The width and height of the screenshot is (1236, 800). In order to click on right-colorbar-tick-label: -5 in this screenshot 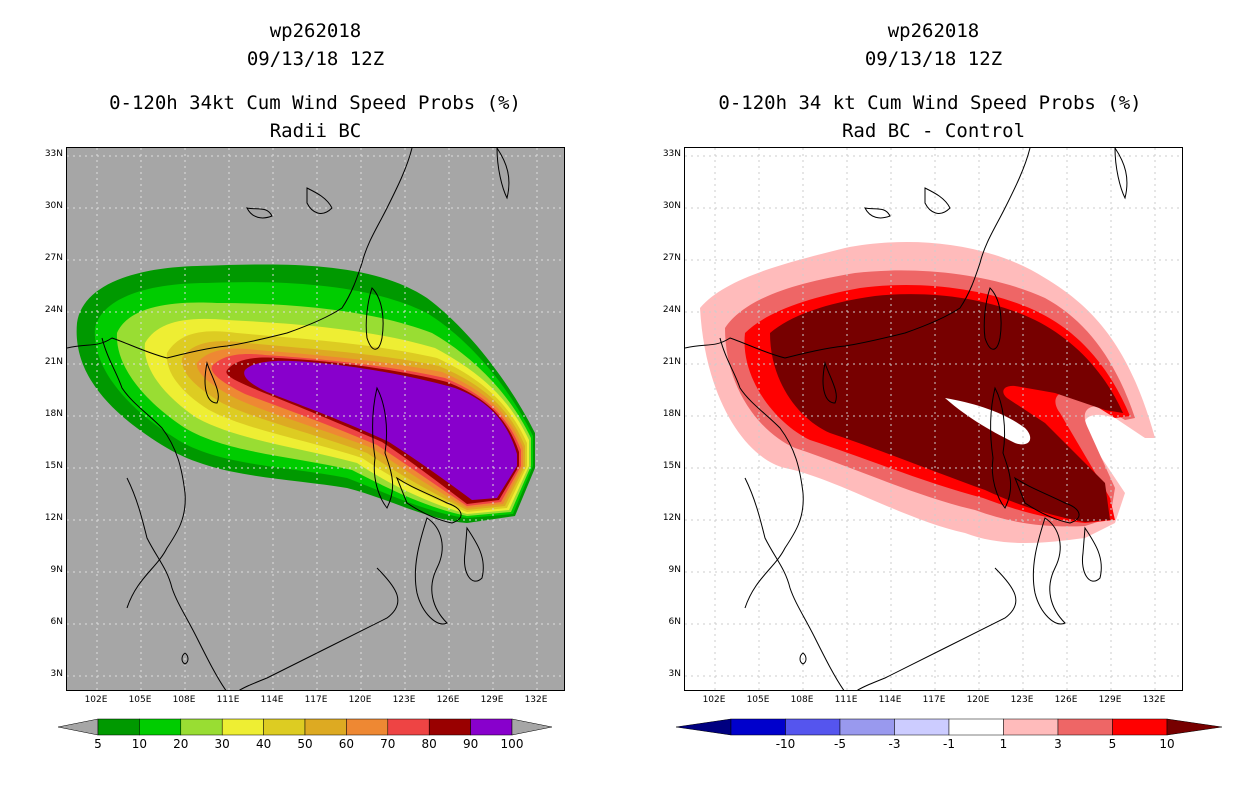, I will do `click(840, 744)`.